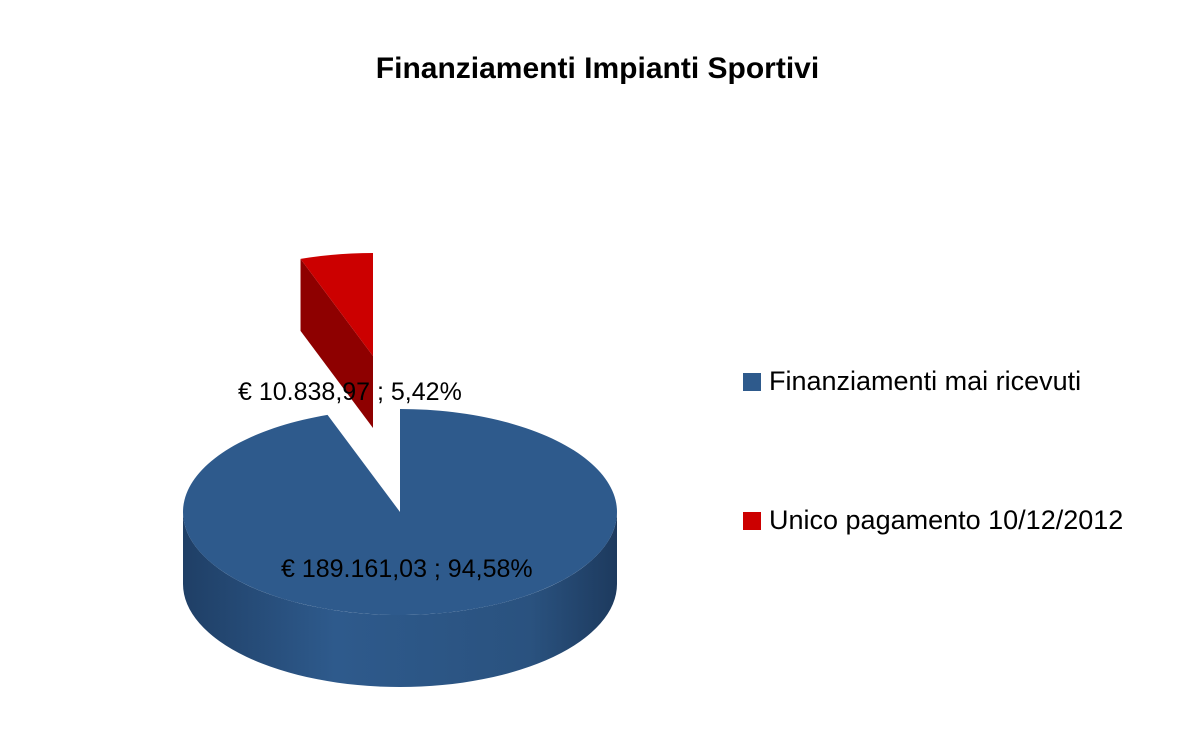 This screenshot has height=738, width=1195. I want to click on legend-label: Unico pagamento 10/12/2012, so click(946, 520).